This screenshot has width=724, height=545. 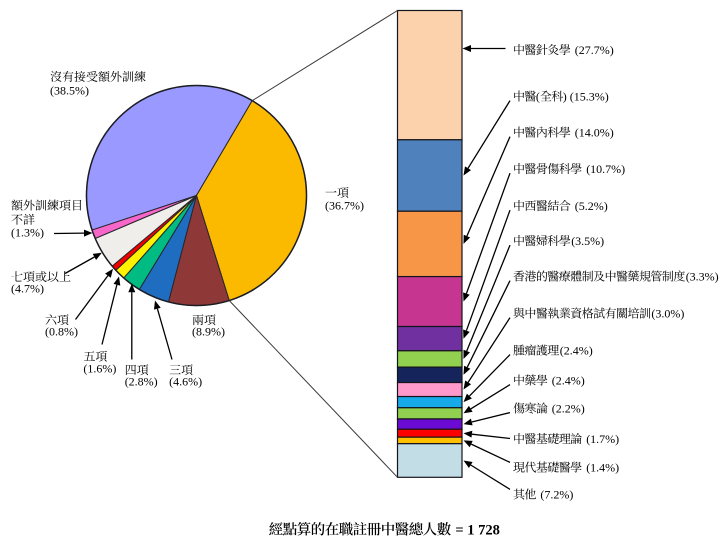 I want to click on svg-text: (2.2%), so click(x=568, y=409).